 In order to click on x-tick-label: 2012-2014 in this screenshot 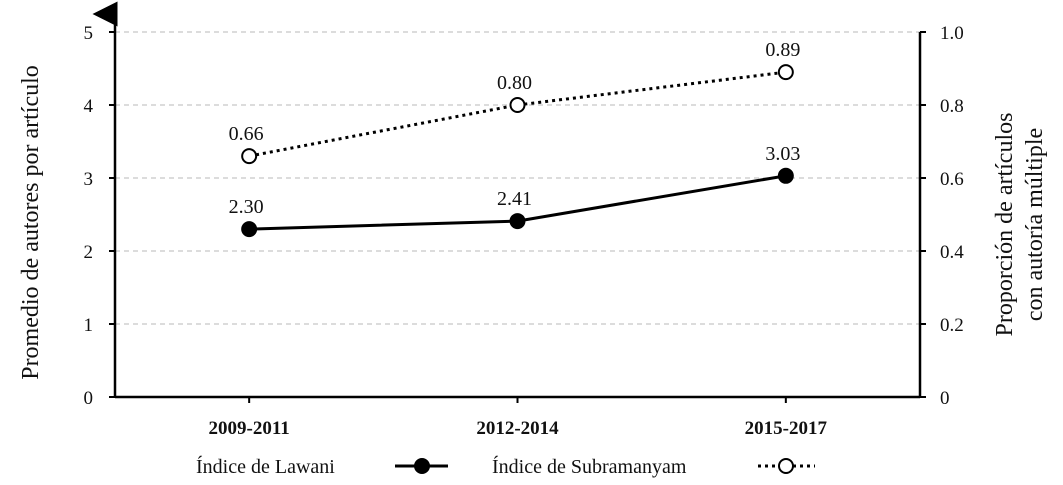, I will do `click(517, 428)`.